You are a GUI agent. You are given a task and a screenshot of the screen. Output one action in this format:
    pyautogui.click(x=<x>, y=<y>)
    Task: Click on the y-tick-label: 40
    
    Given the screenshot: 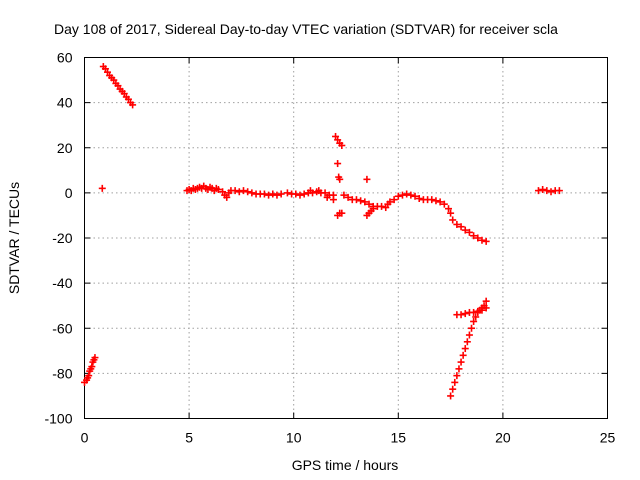 What is the action you would take?
    pyautogui.click(x=65, y=103)
    